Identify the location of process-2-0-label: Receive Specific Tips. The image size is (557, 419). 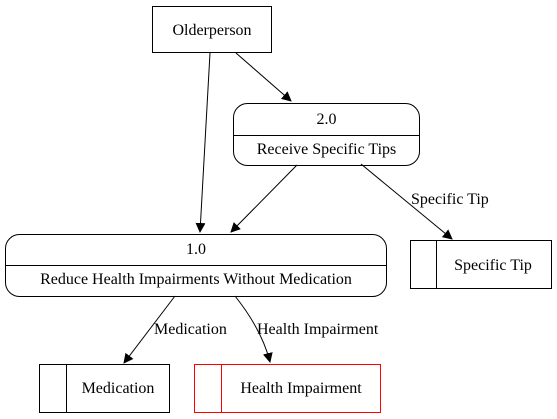
(327, 149).